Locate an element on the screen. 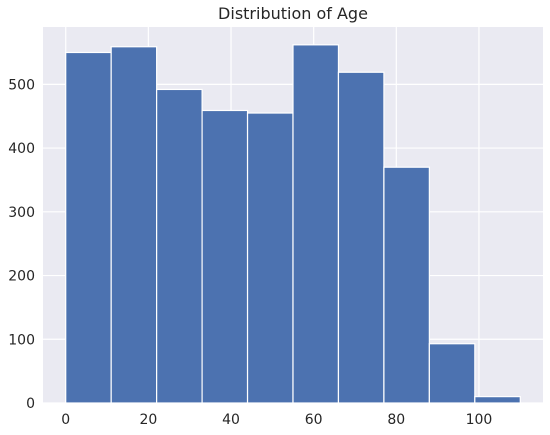  y-tick-label: 500 is located at coordinates (21, 85).